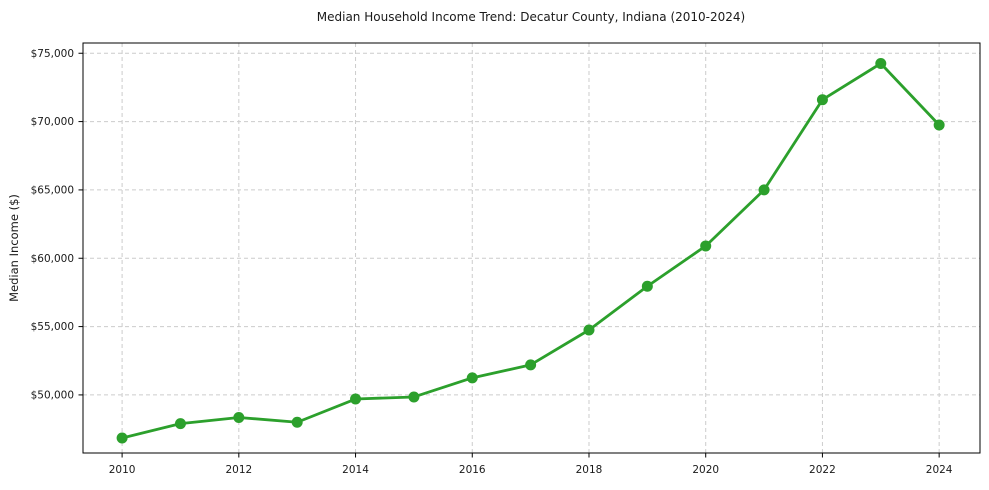 The width and height of the screenshot is (989, 490). What do you see at coordinates (122, 470) in the screenshot?
I see `x-tick-label: 2010` at bounding box center [122, 470].